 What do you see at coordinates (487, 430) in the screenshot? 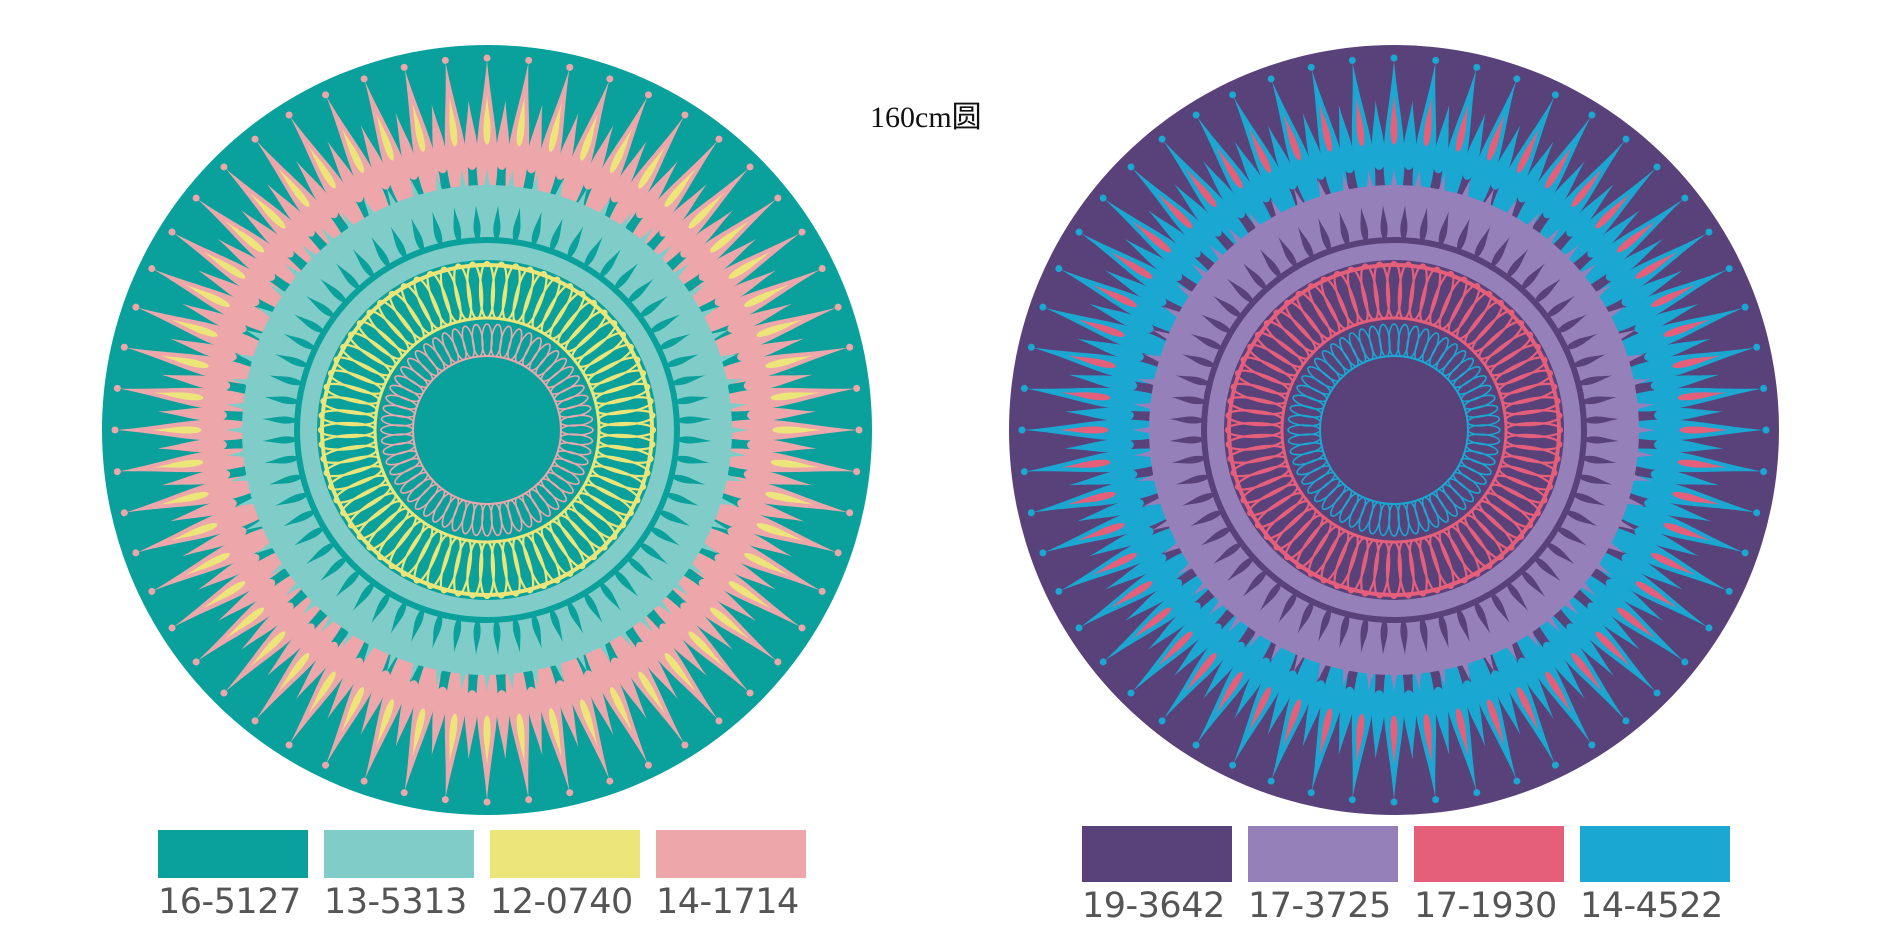
I see `accent-ring-outline` at bounding box center [487, 430].